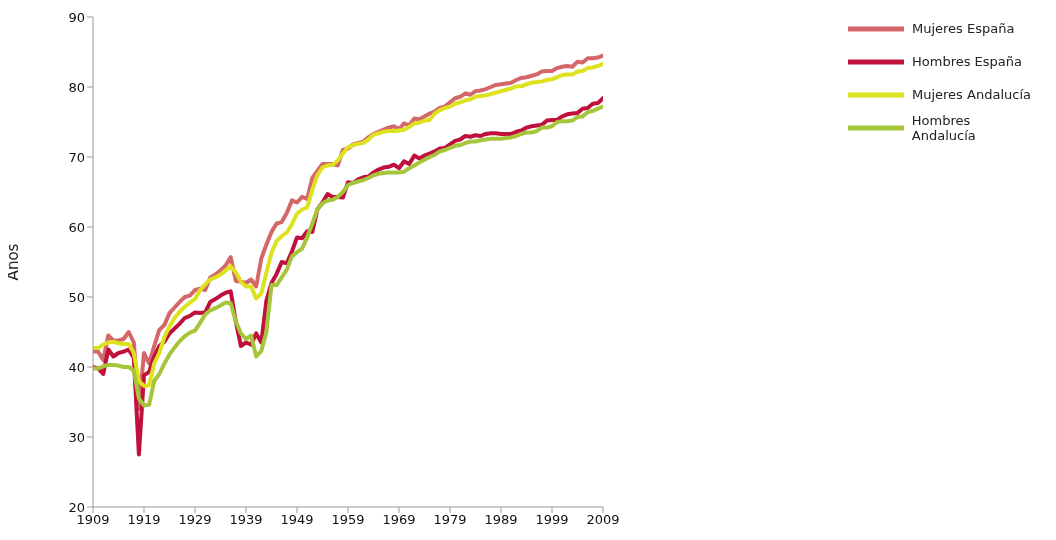 The height and width of the screenshot is (540, 1056). Describe the element at coordinates (501, 520) in the screenshot. I see `x-tick-label: 1989` at that location.